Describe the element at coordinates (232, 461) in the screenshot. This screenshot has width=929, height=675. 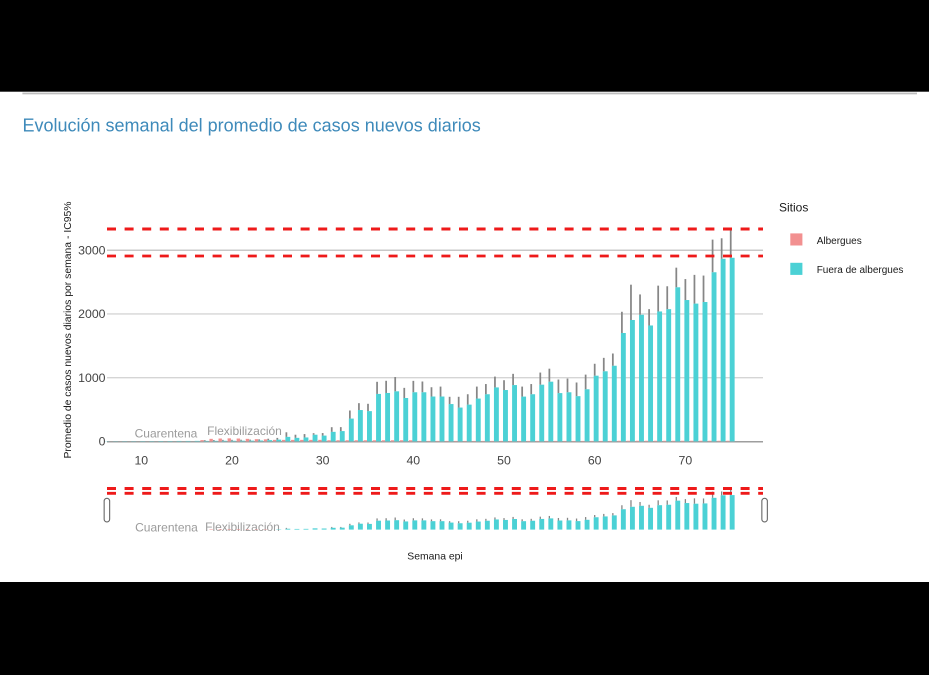
I see `svg-text: 20` at that location.